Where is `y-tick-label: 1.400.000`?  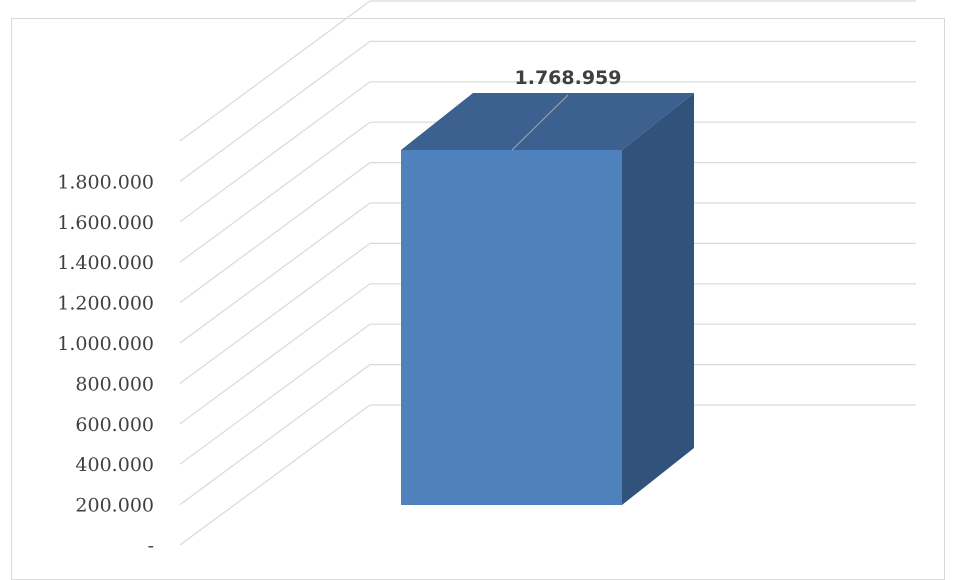
y-tick-label: 1.400.000 is located at coordinates (105, 263).